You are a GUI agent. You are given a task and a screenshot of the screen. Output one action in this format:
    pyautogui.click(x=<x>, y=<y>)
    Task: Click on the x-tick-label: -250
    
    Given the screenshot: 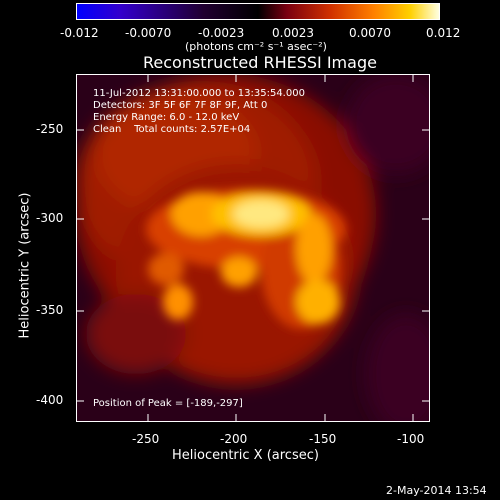 What is the action you would take?
    pyautogui.click(x=146, y=439)
    